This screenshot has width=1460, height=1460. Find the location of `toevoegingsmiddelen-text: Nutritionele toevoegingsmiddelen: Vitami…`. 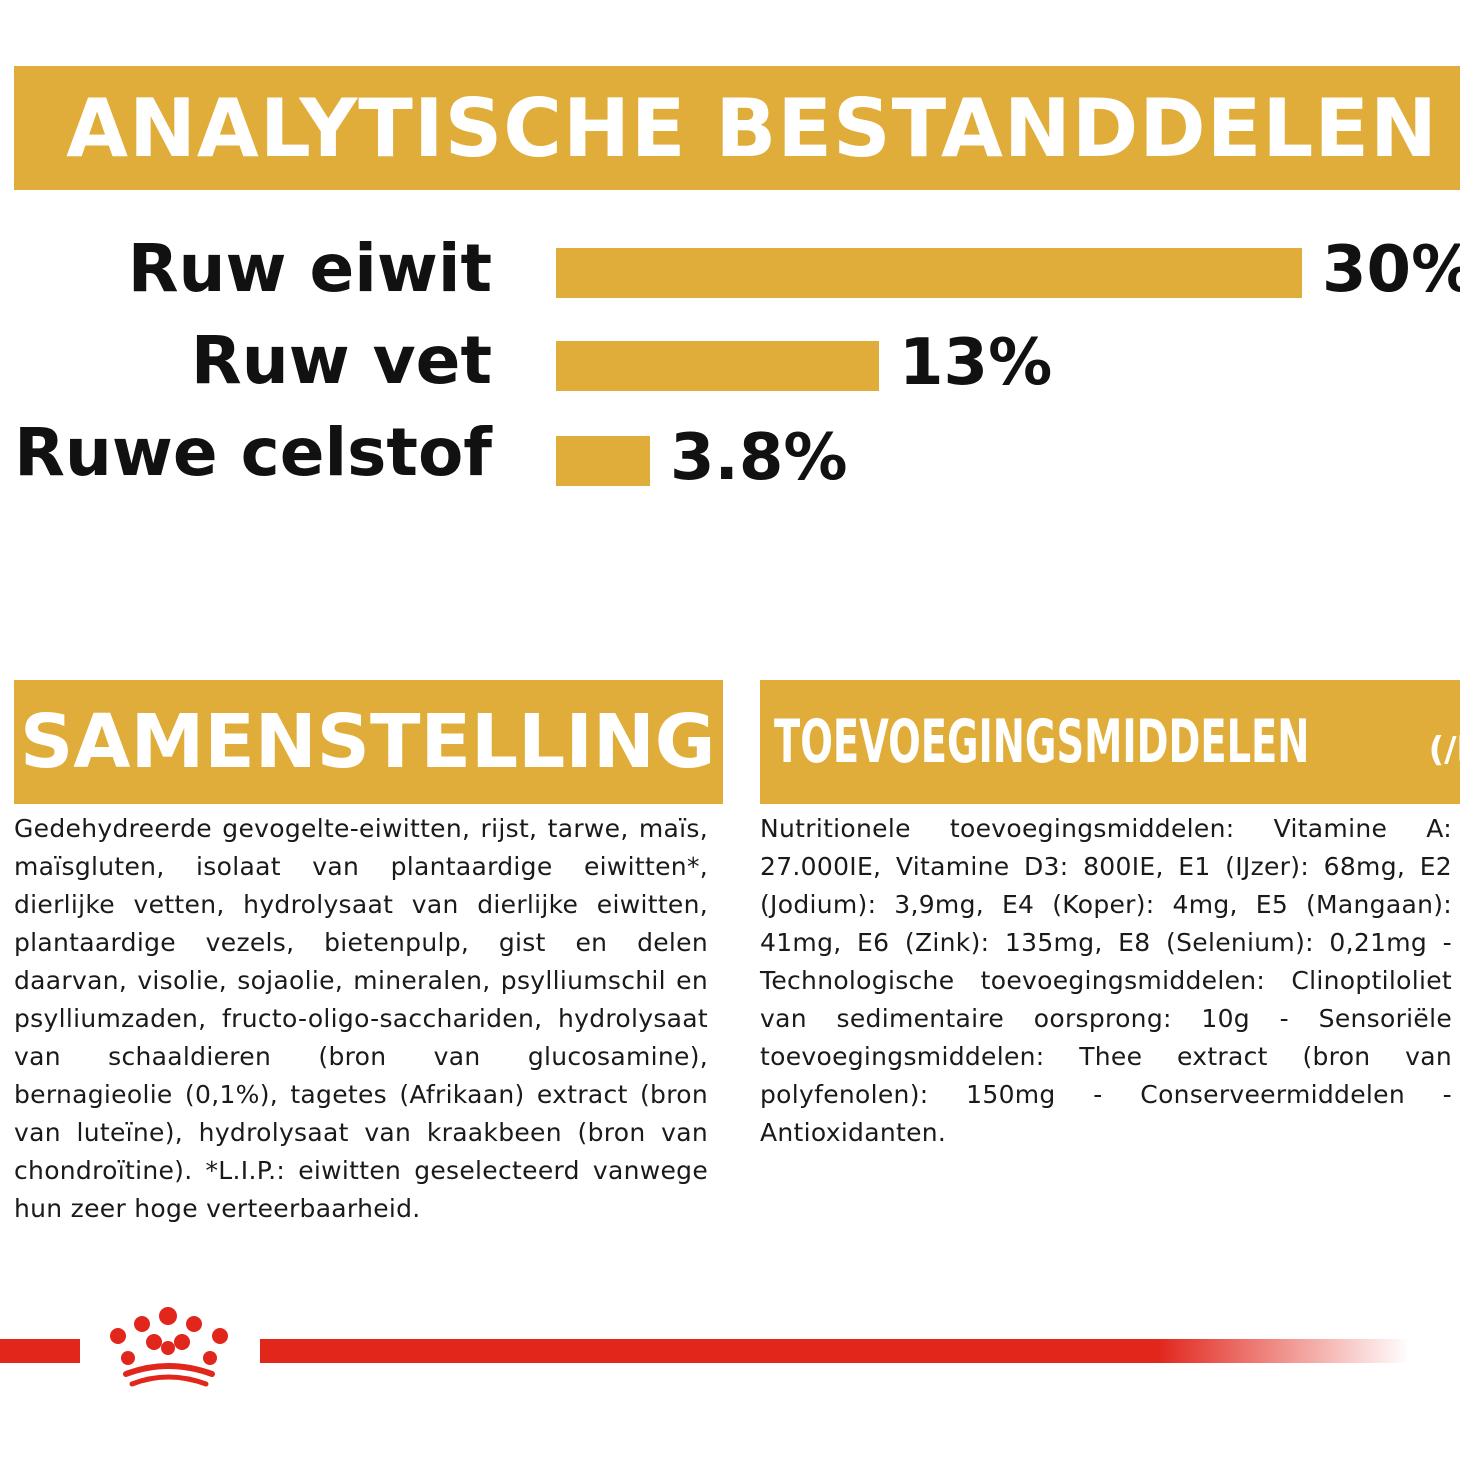

toevoegingsmiddelen-text: Nutritionele toevoegingsmiddelen: Vitami… is located at coordinates (1106, 980).